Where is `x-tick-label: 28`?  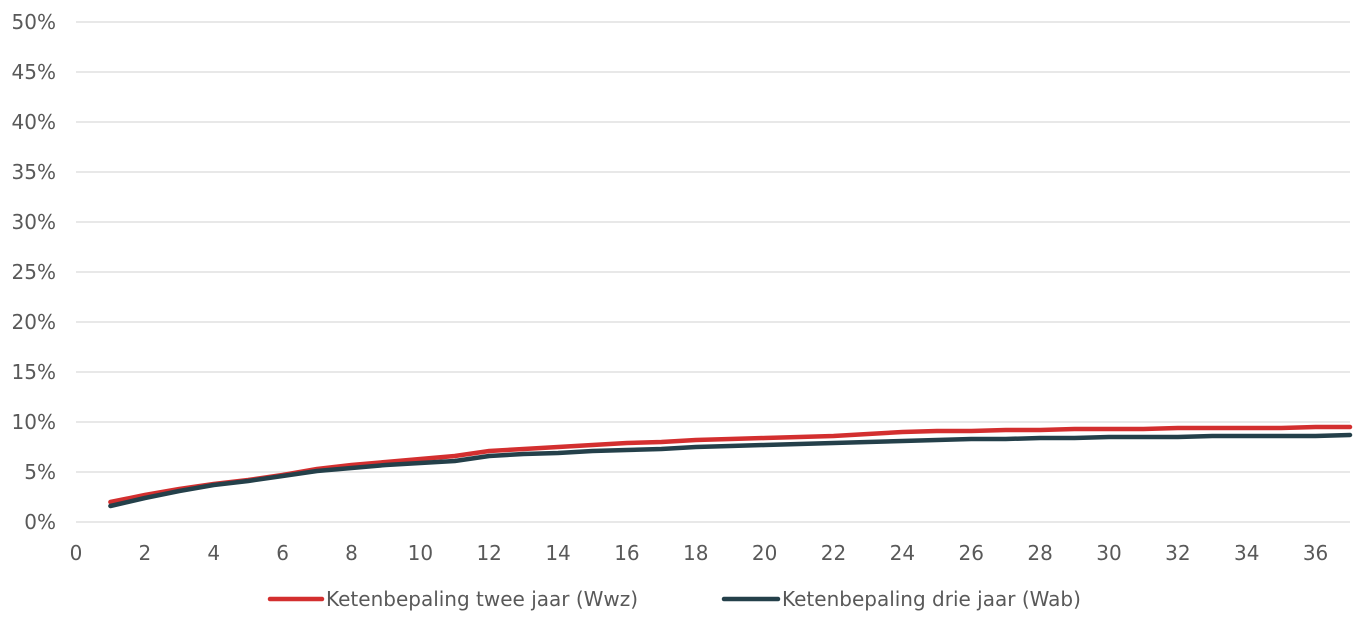 x-tick-label: 28 is located at coordinates (1039, 553).